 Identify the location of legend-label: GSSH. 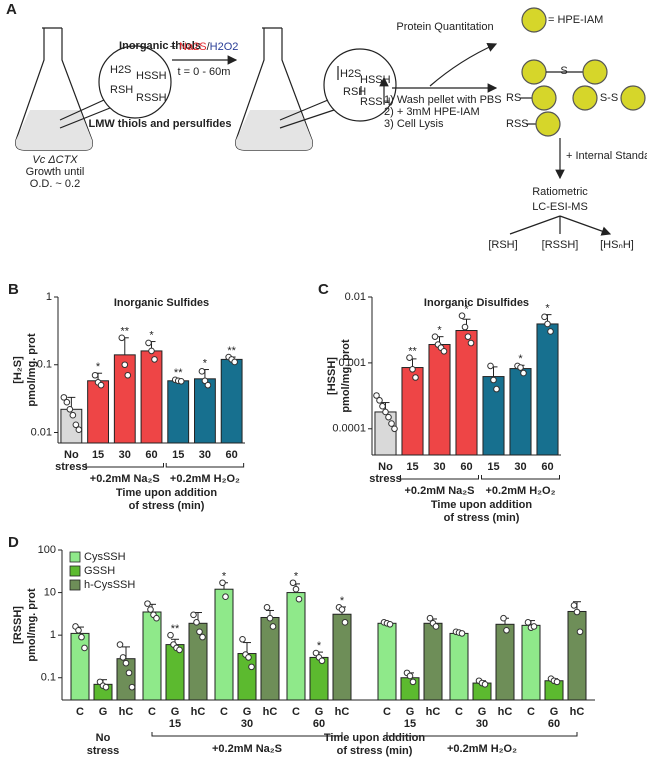
(99, 571).